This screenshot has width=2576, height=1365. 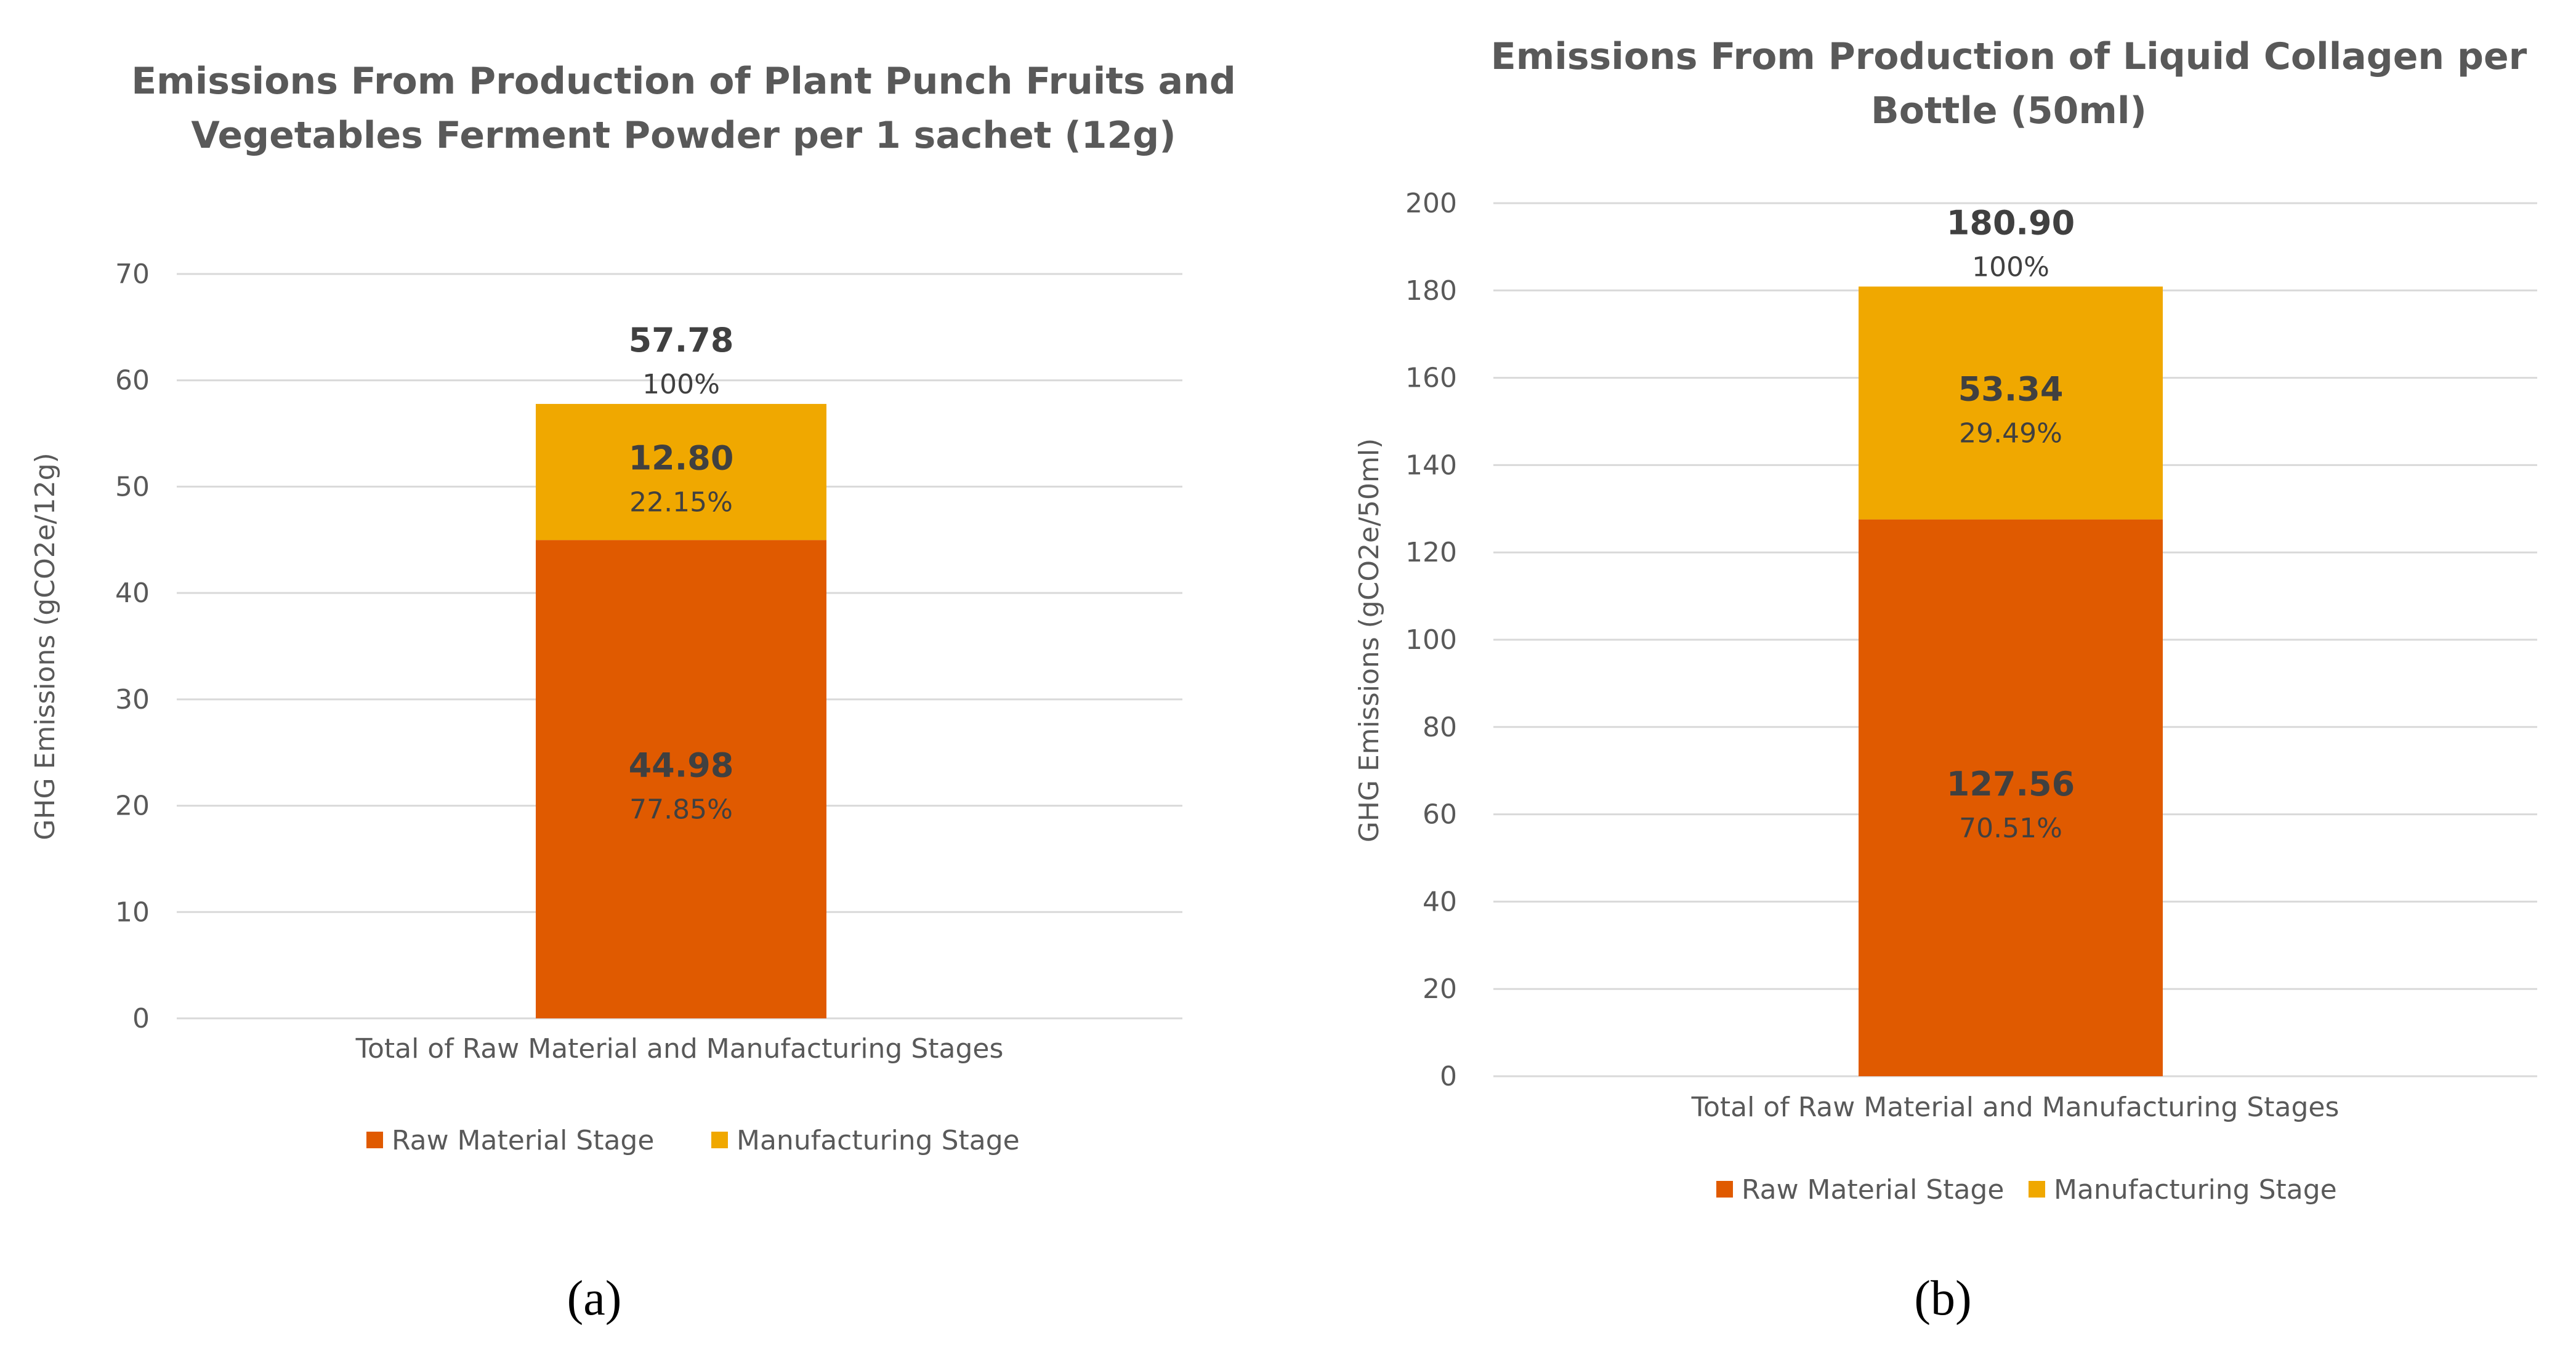 I want to click on panel-label: (a), so click(x=594, y=1298).